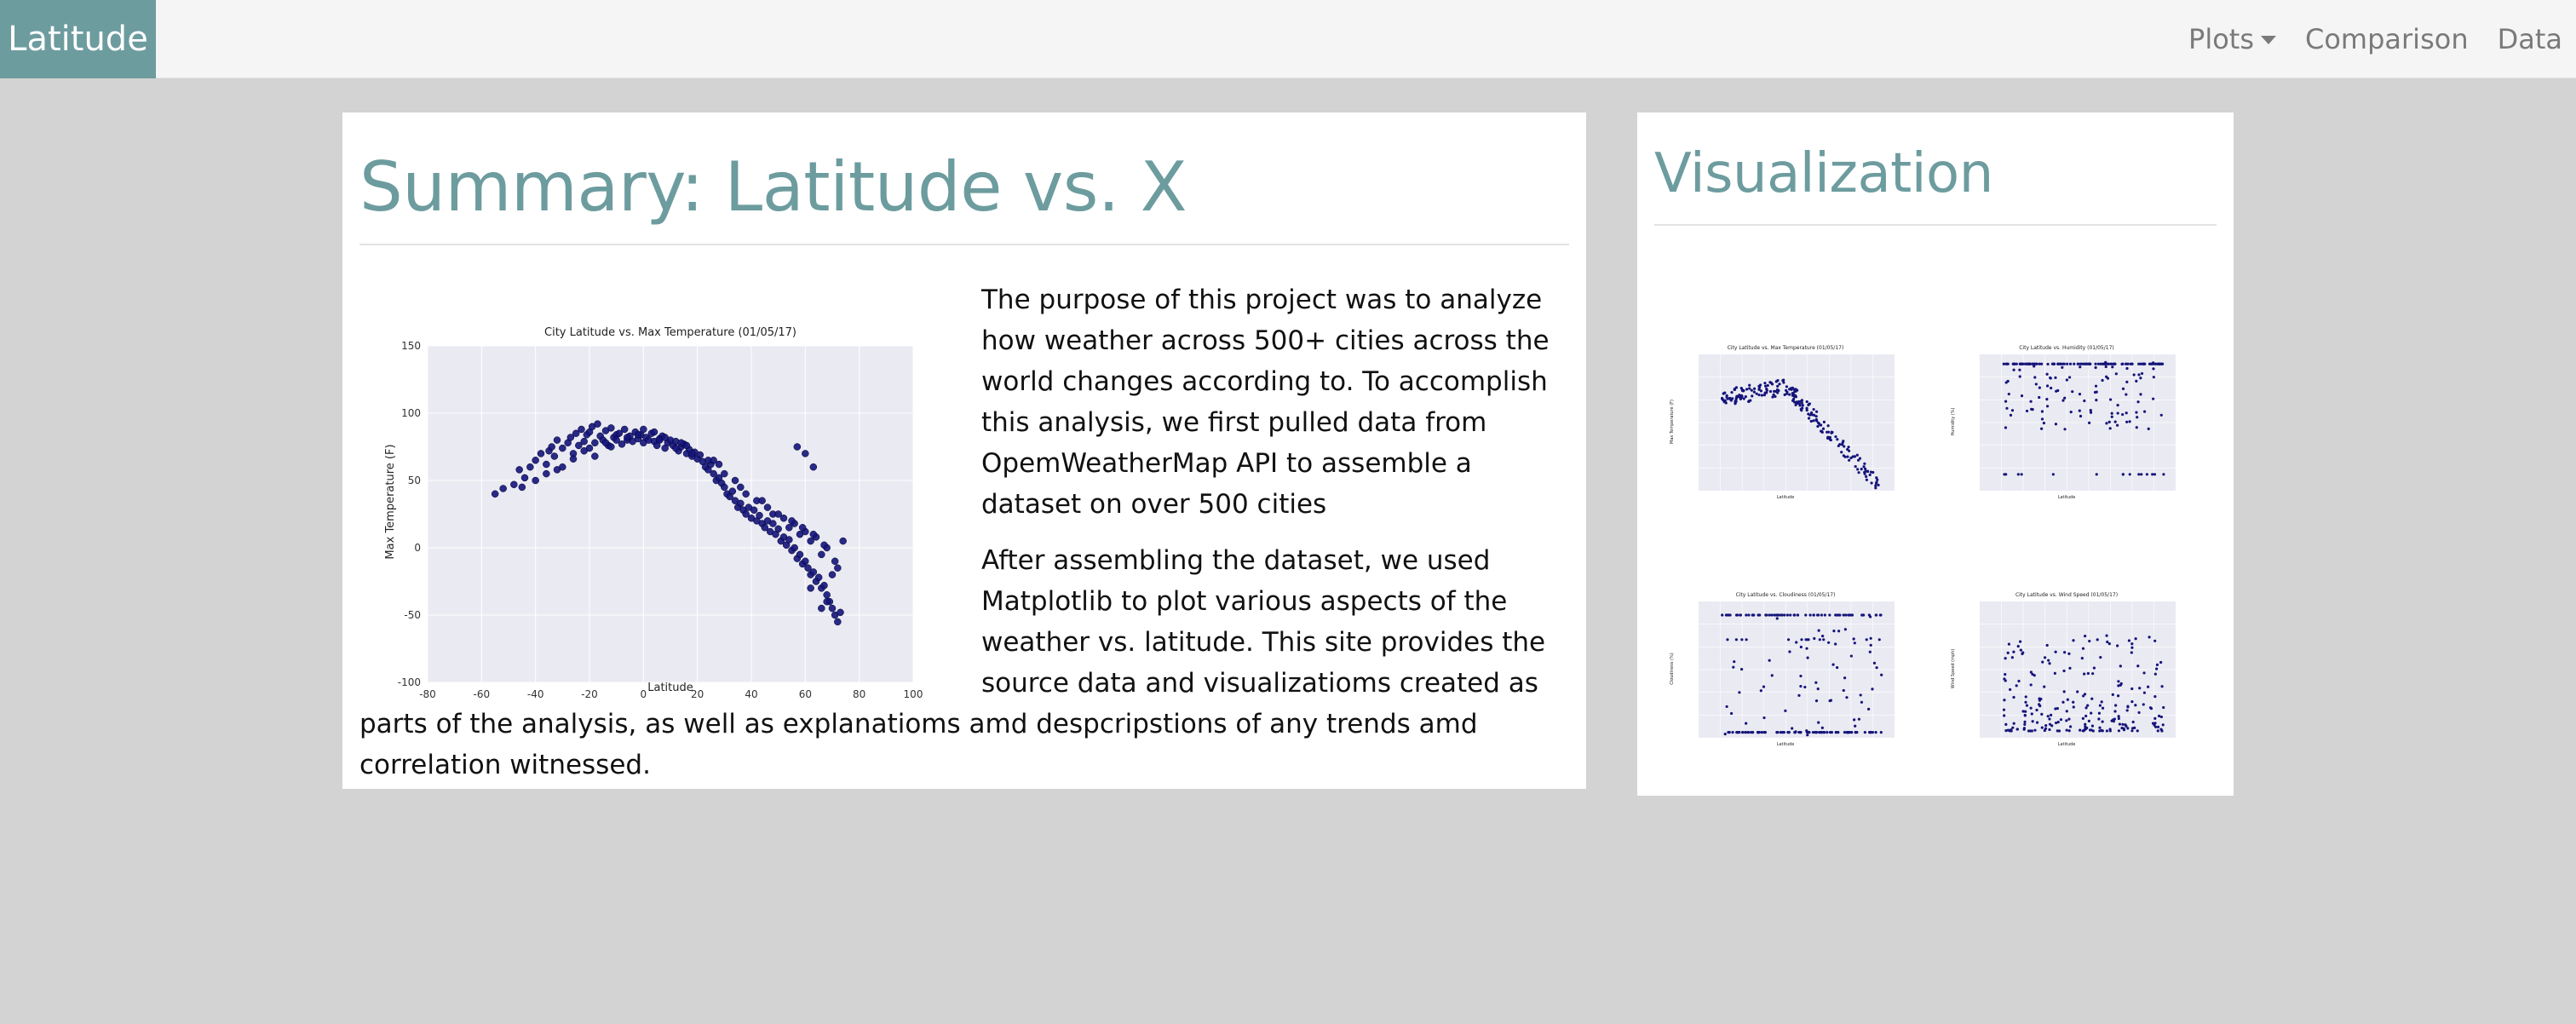 This screenshot has height=1024, width=2576. Describe the element at coordinates (697, 694) in the screenshot. I see `x-tick-label: 20` at that location.